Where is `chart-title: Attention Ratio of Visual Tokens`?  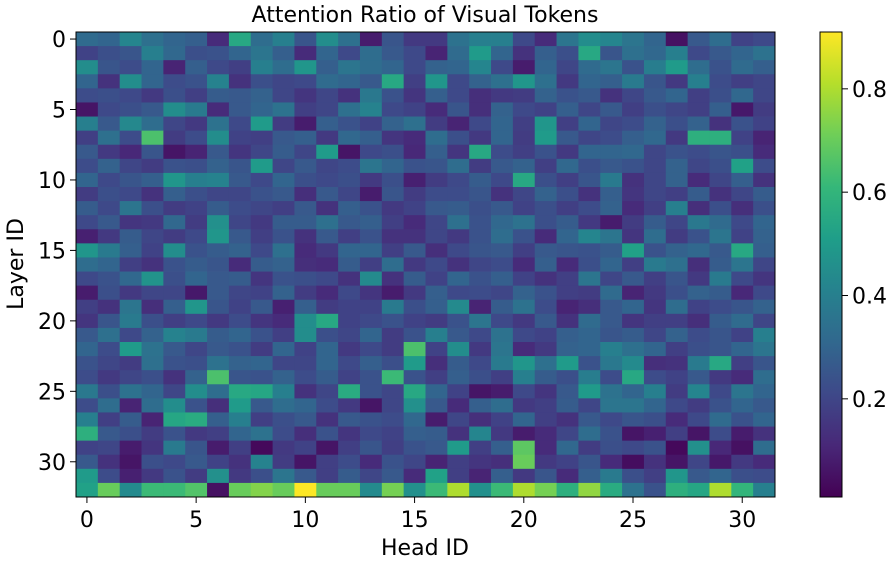
chart-title: Attention Ratio of Visual Tokens is located at coordinates (425, 15).